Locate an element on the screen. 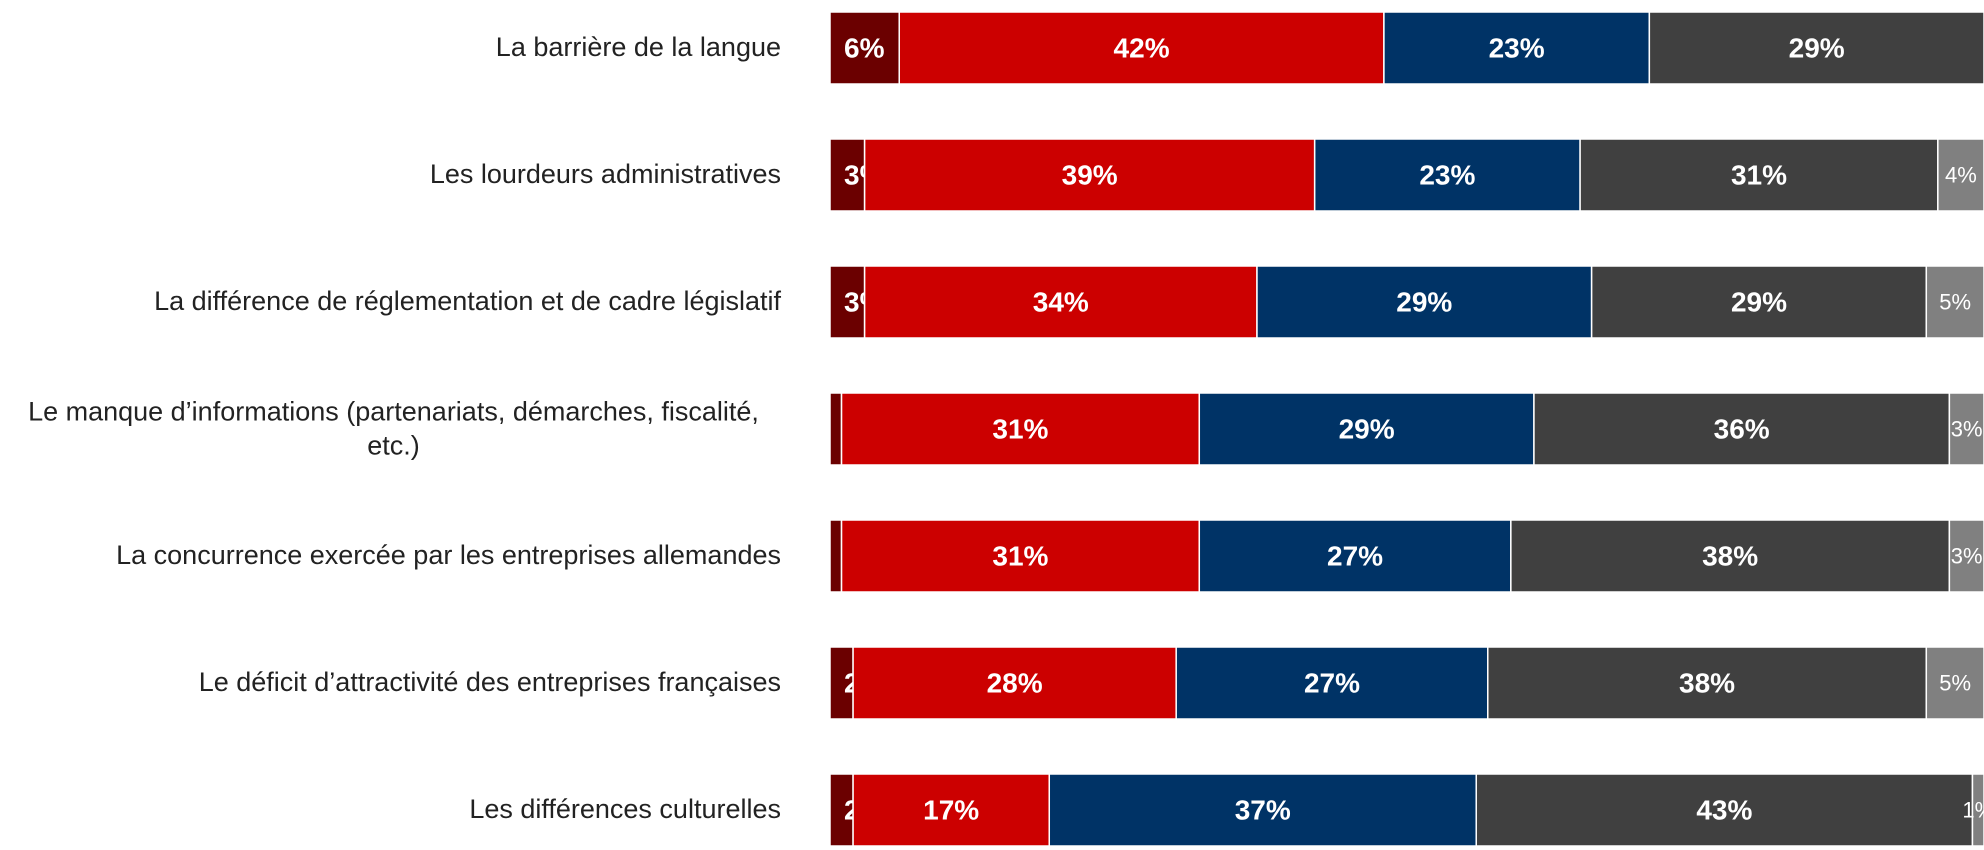 The width and height of the screenshot is (1984, 850). value-label: 36% is located at coordinates (1742, 429).